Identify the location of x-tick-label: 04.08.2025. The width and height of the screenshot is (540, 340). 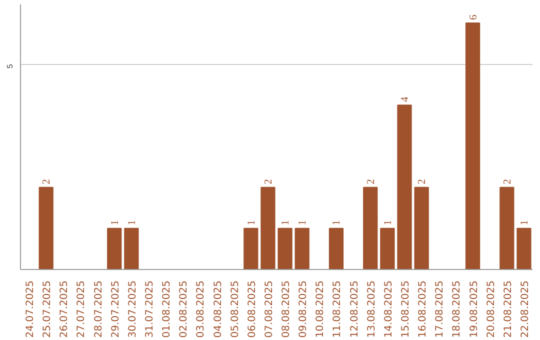
(218, 309).